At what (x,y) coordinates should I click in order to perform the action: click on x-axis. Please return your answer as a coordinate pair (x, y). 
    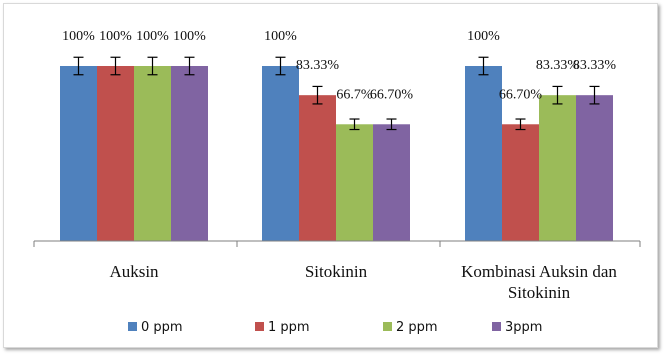
    Looking at the image, I should click on (337, 244).